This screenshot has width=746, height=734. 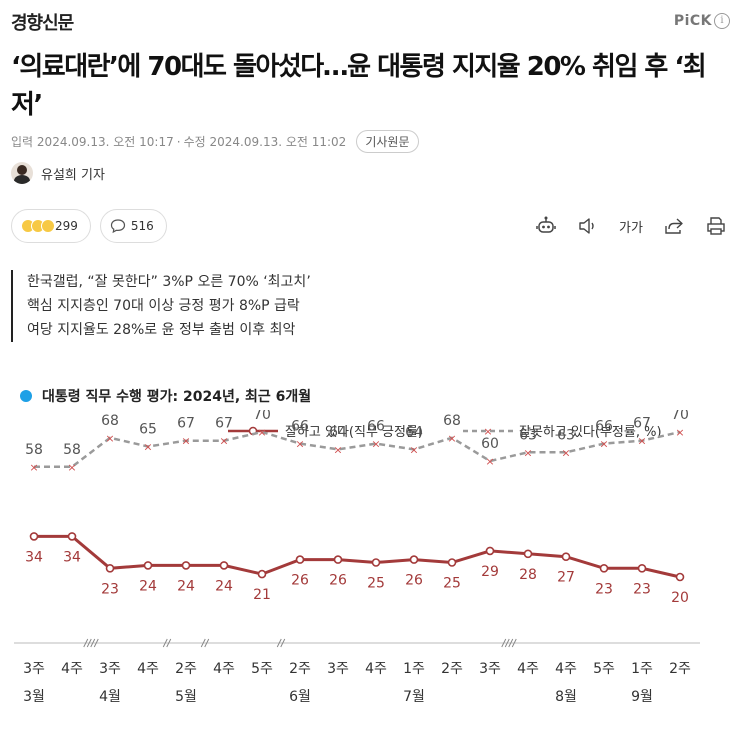 I want to click on disapprove-label: 65, so click(x=148, y=430).